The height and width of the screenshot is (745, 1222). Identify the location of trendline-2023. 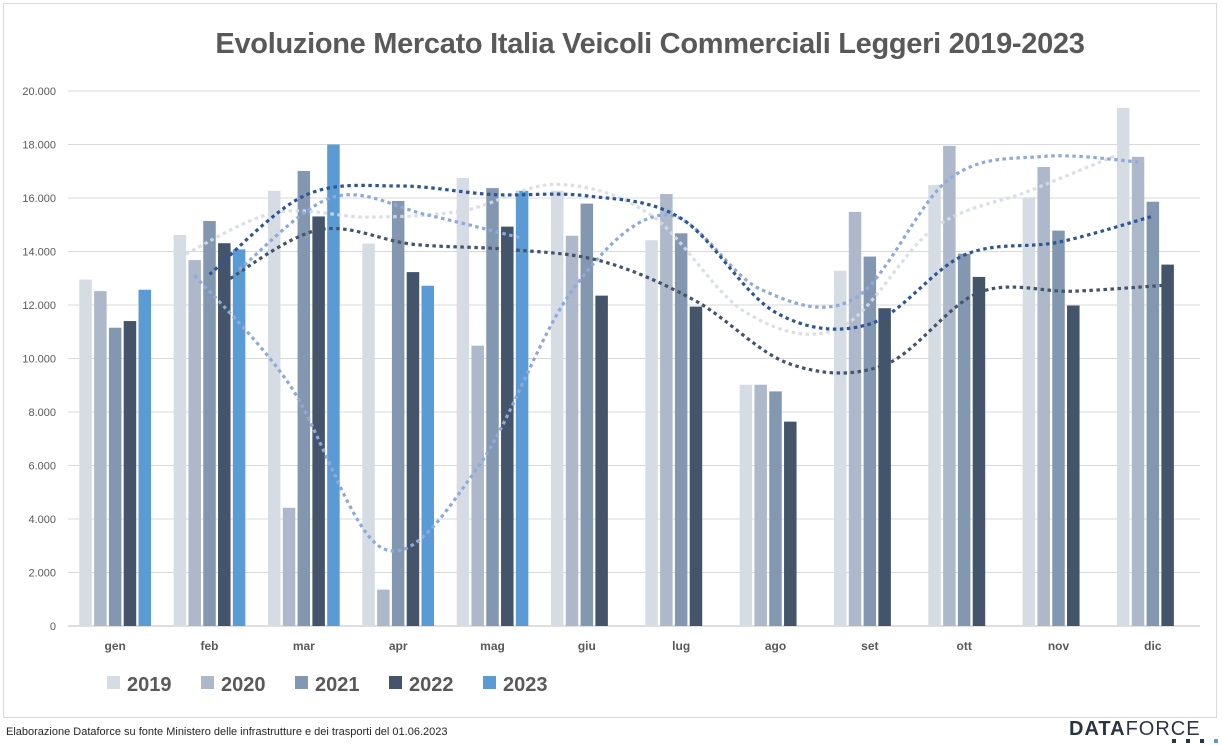
(380, 232).